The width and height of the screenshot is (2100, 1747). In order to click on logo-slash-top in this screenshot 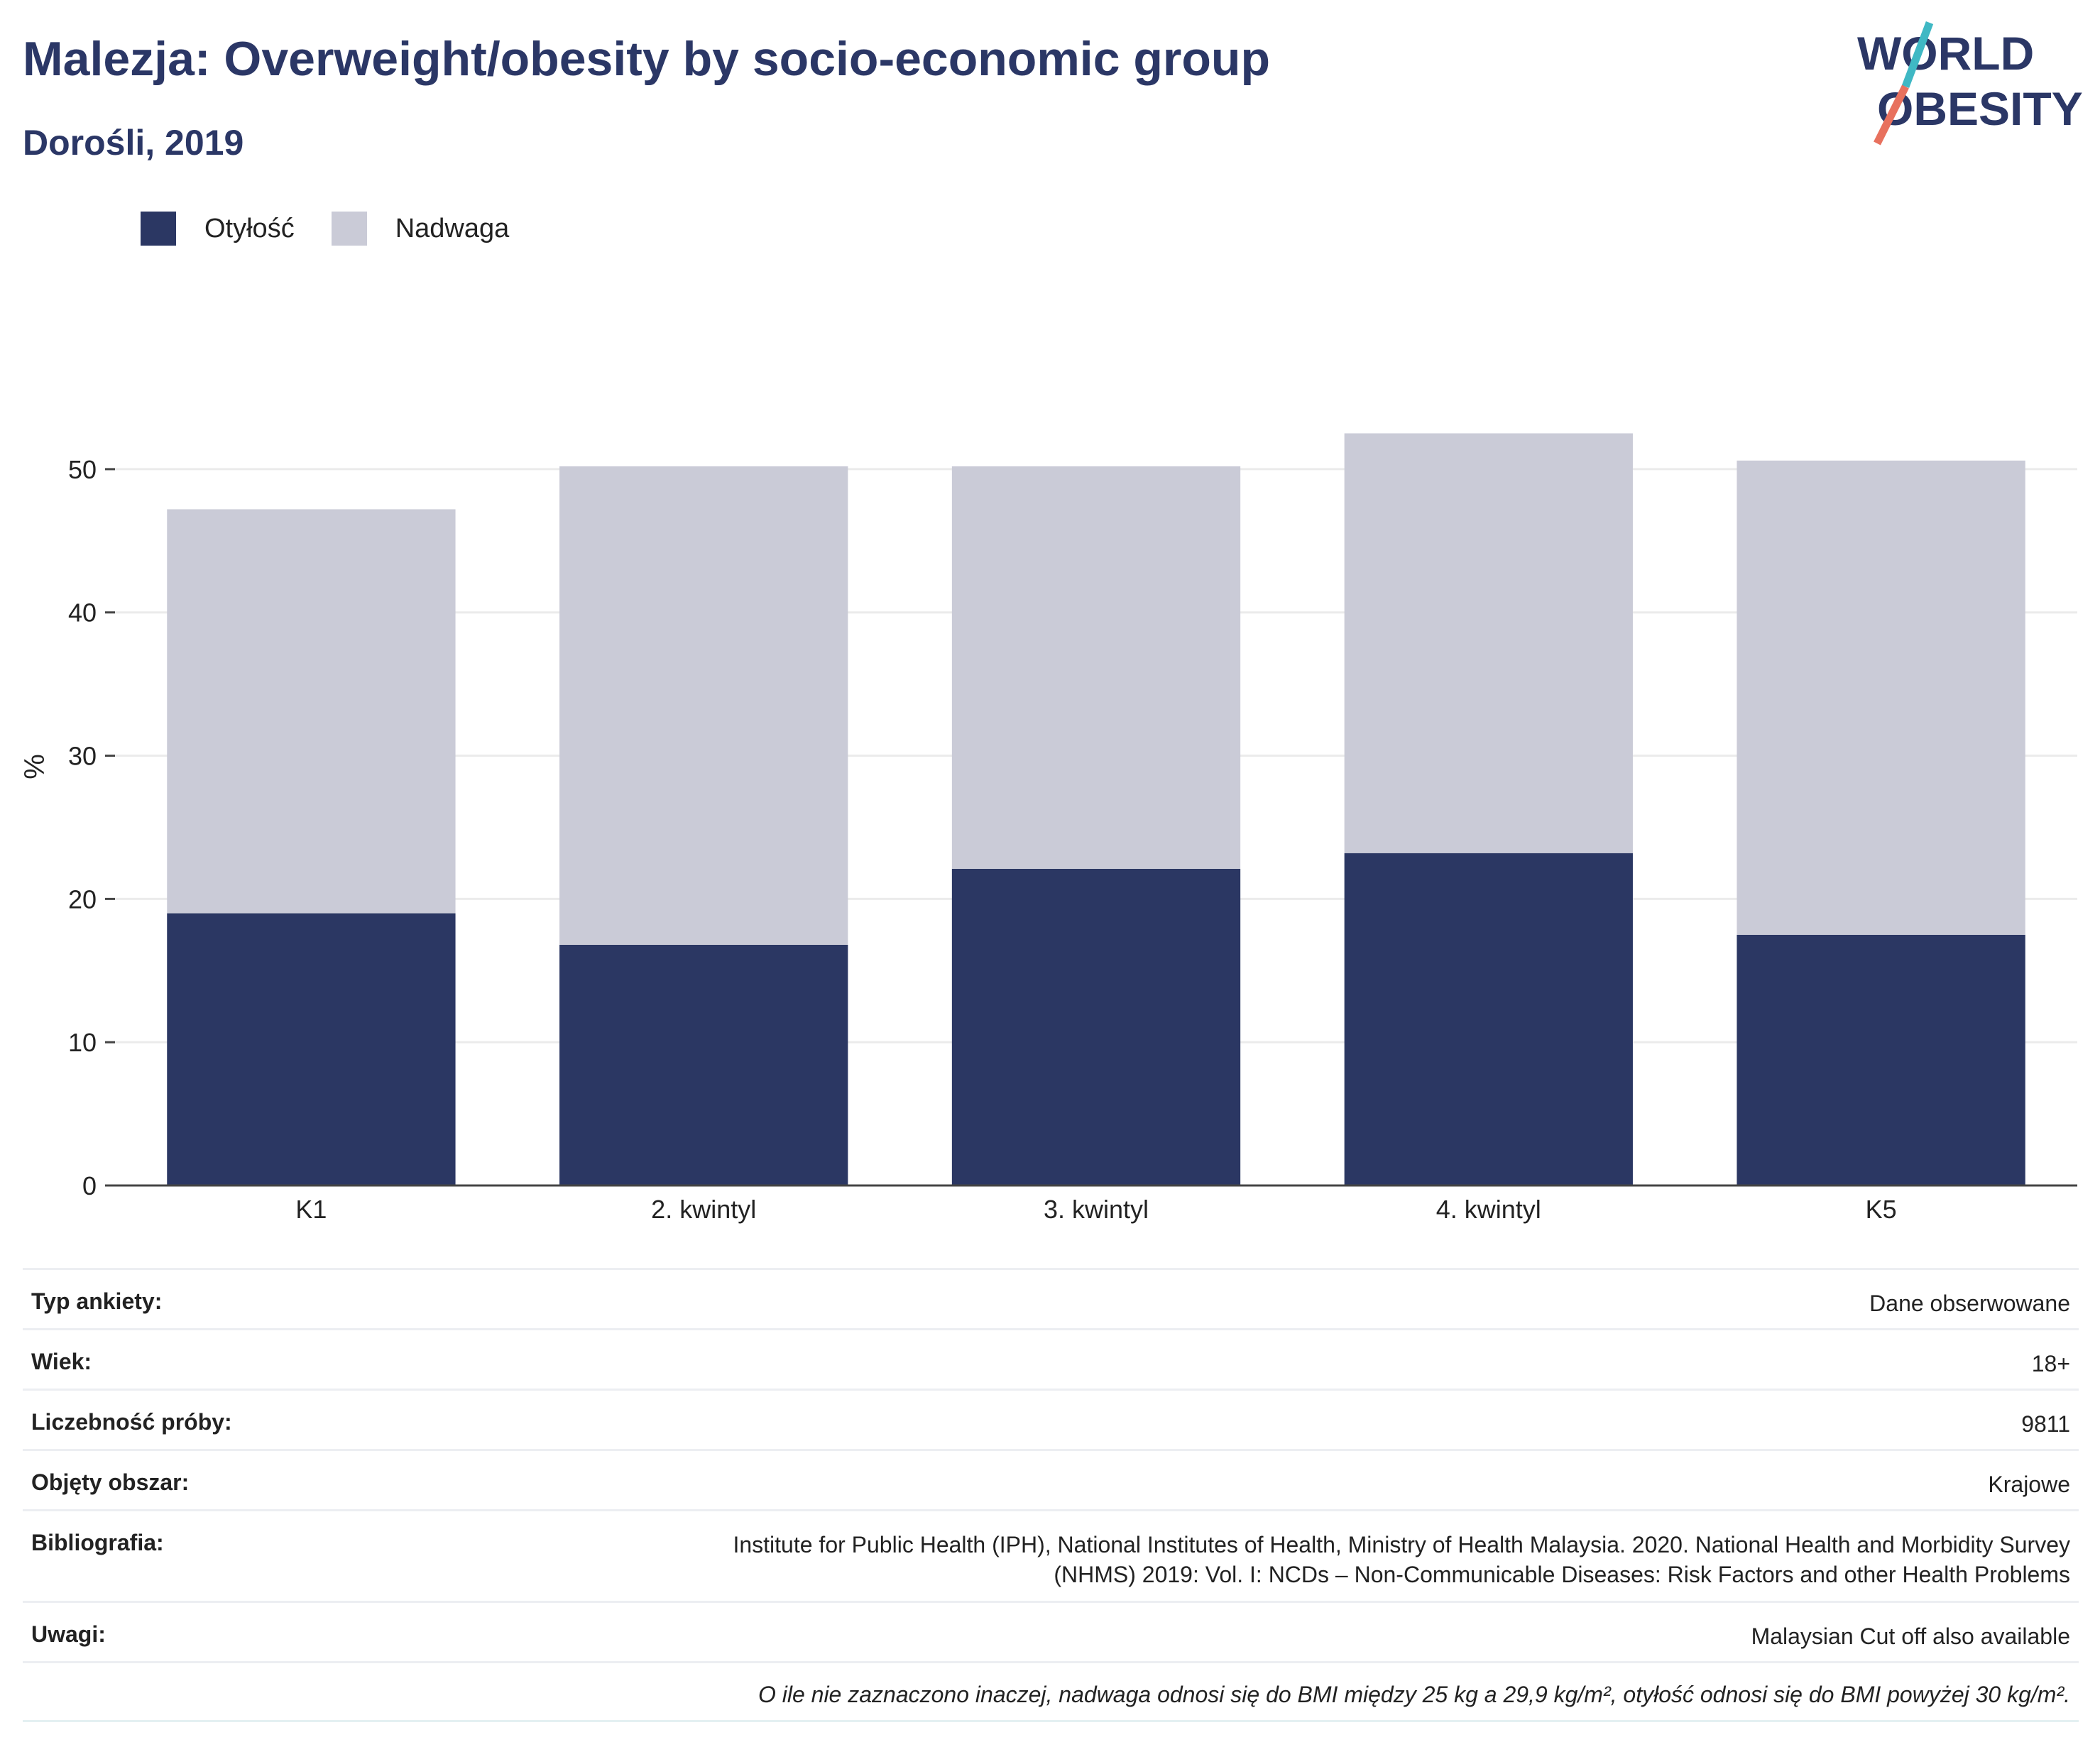, I will do `click(1917, 54)`.